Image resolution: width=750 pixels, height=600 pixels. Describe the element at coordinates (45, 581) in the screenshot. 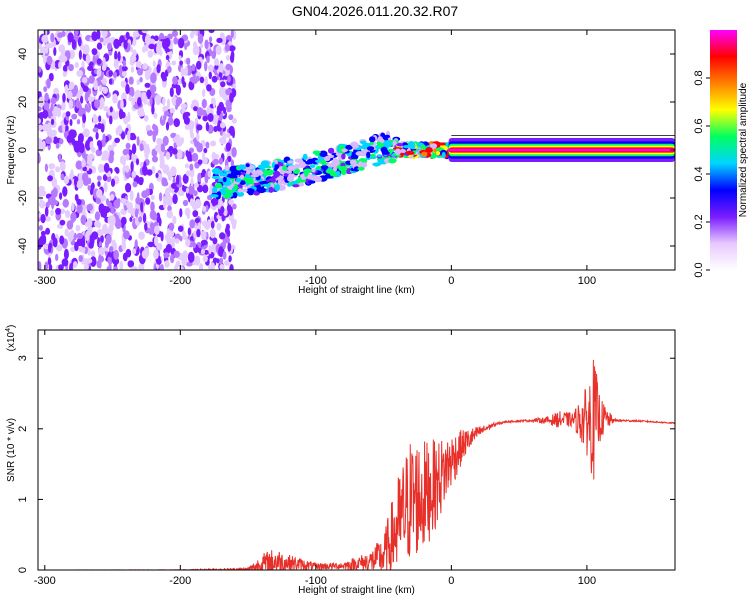

I see `x-tick-label: -300` at that location.